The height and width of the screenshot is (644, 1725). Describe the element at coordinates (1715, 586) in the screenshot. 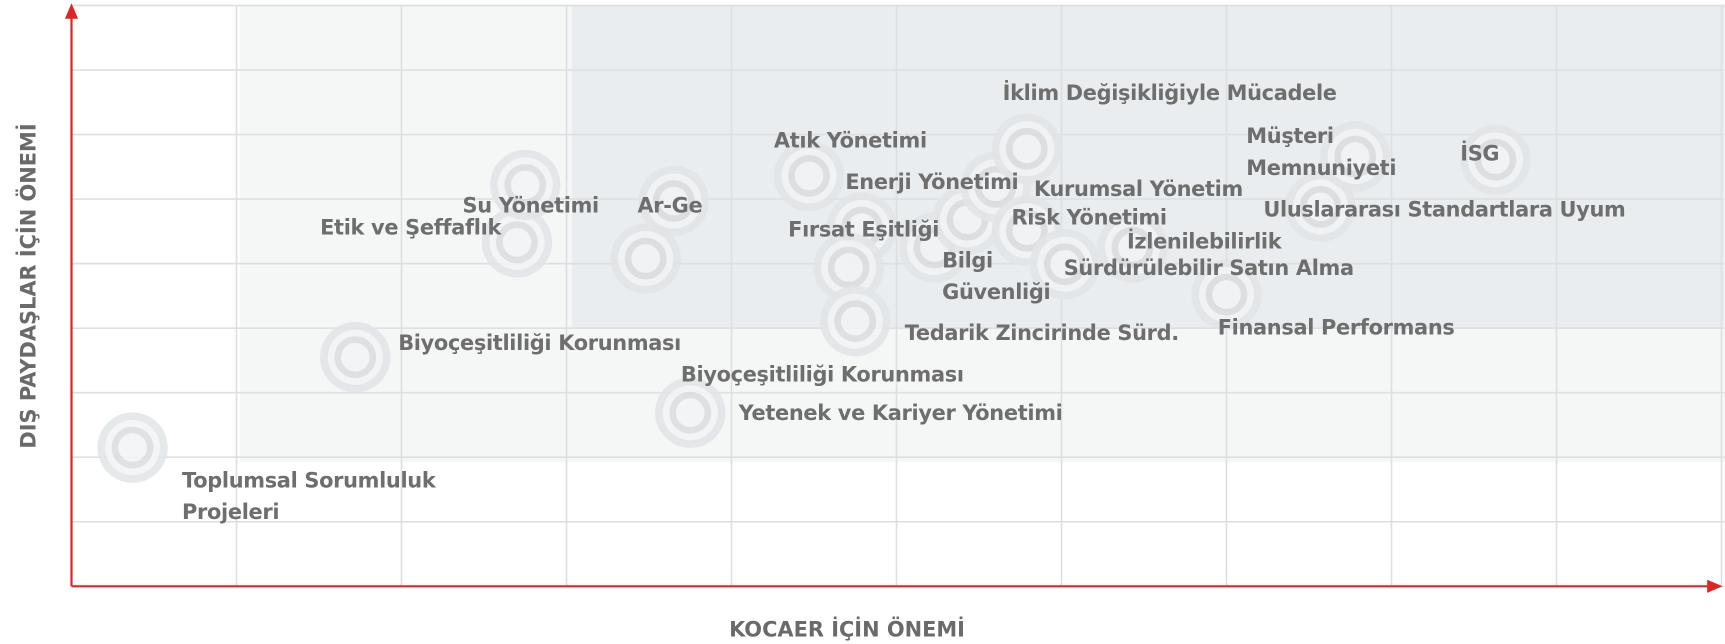

I see `x-arrow` at that location.